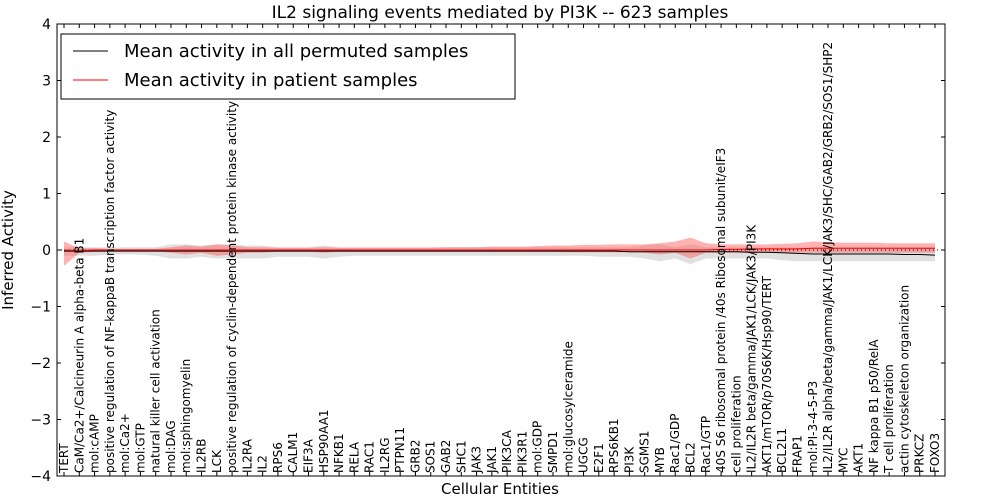 The image size is (1000, 500). I want to click on x-tick-label: EIF3A, so click(309, 455).